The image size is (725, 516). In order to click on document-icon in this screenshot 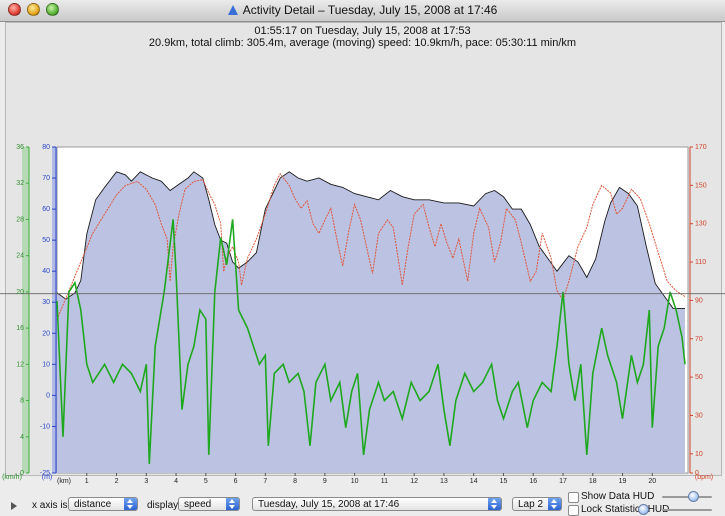, I will do `click(232, 10)`.